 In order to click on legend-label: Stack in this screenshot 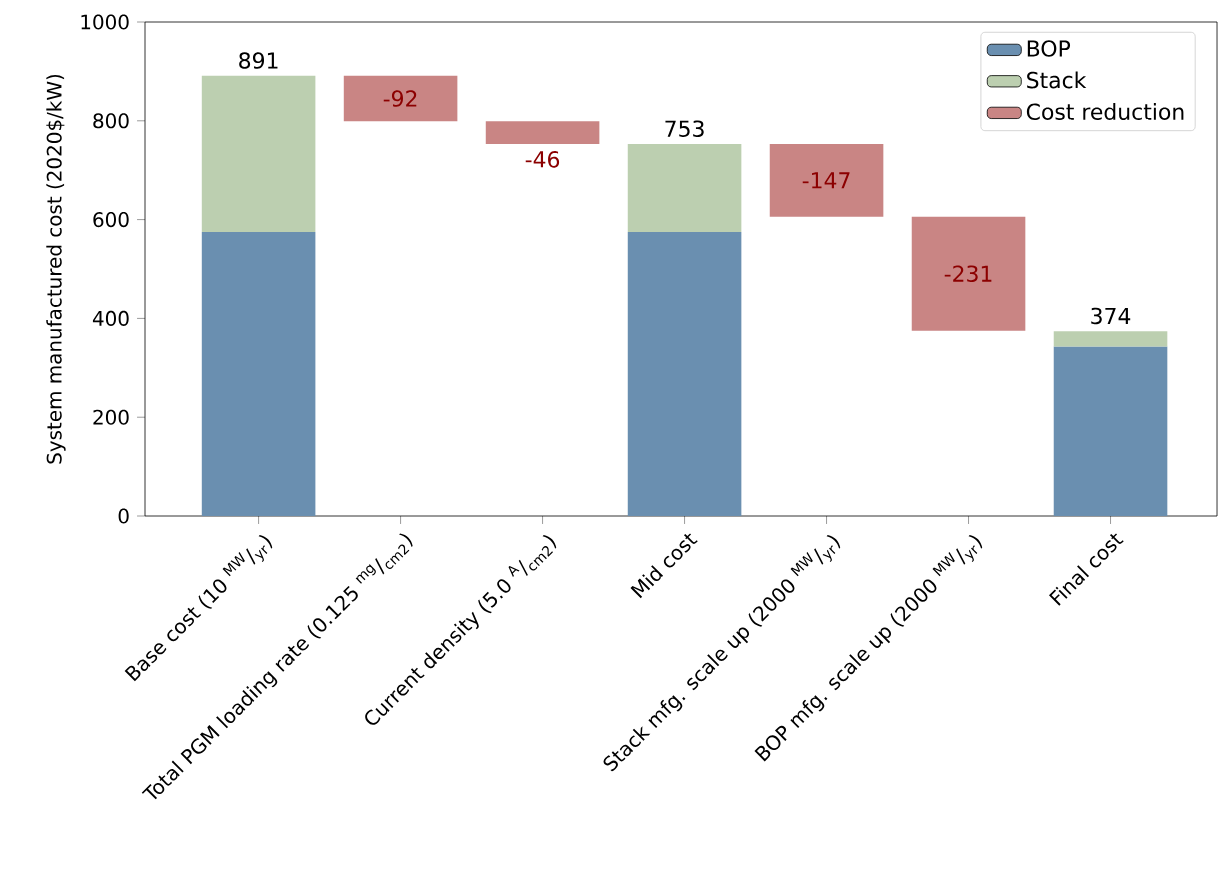, I will do `click(1057, 80)`.